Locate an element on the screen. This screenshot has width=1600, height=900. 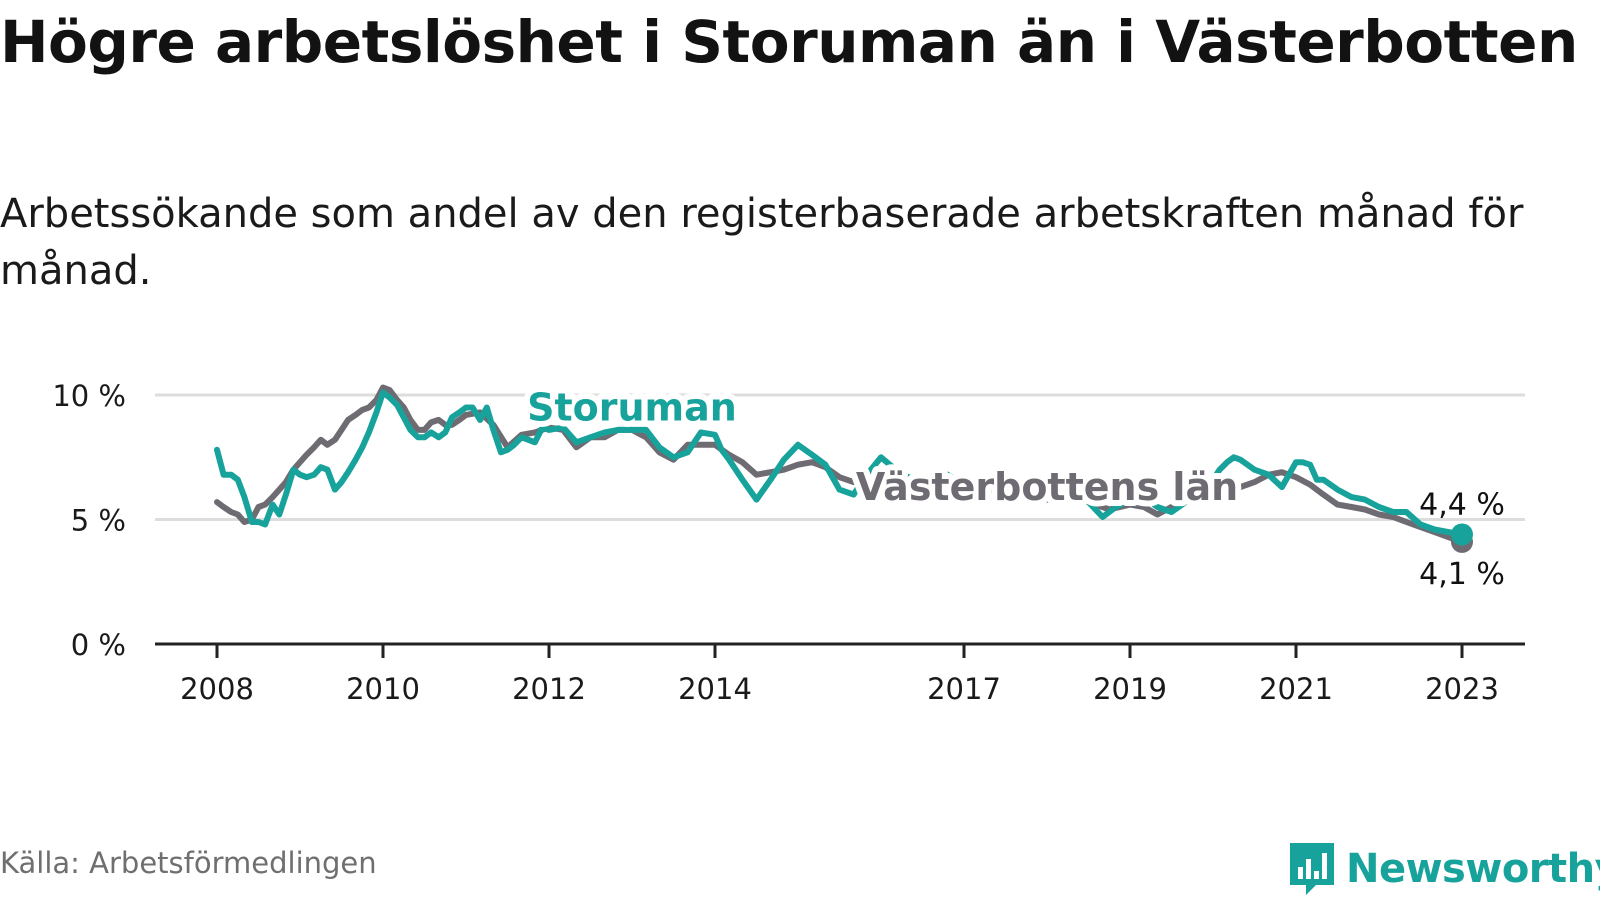
series-line-storuman is located at coordinates (839, 463).